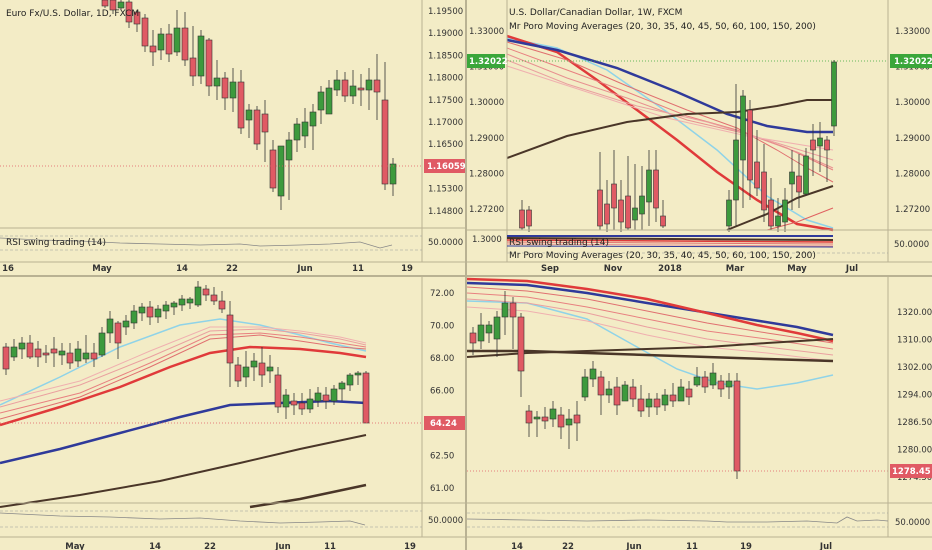 Image resolution: width=932 pixels, height=550 pixels. What do you see at coordinates (671, 546) in the screenshot?
I see `bottom-right-time-axis: 14 22 Jun 11 19 Jul` at bounding box center [671, 546].